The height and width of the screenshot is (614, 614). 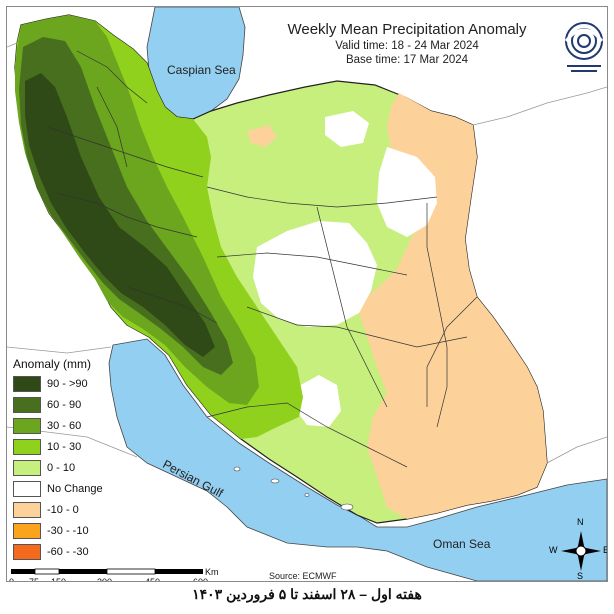 What do you see at coordinates (107, 571) in the screenshot?
I see `scale-bar-graphic` at bounding box center [107, 571].